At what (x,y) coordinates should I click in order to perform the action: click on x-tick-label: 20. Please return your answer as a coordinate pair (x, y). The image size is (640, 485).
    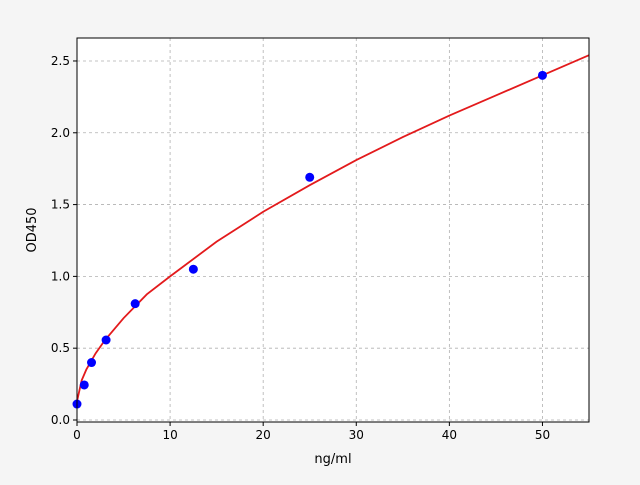
    Looking at the image, I should click on (263, 435).